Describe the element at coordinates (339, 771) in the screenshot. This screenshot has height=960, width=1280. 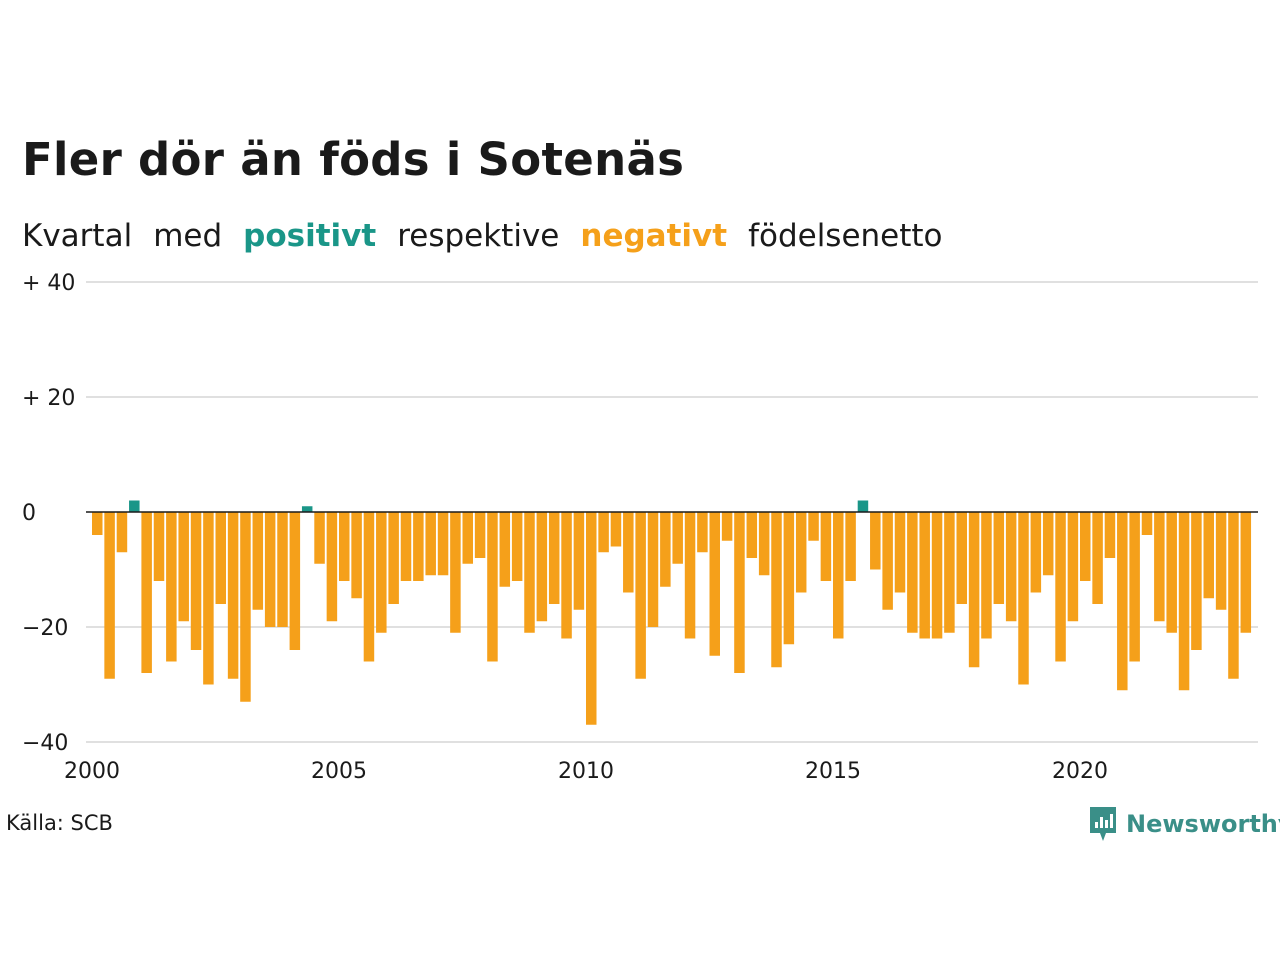
I see `x-tick-label: 2005` at that location.